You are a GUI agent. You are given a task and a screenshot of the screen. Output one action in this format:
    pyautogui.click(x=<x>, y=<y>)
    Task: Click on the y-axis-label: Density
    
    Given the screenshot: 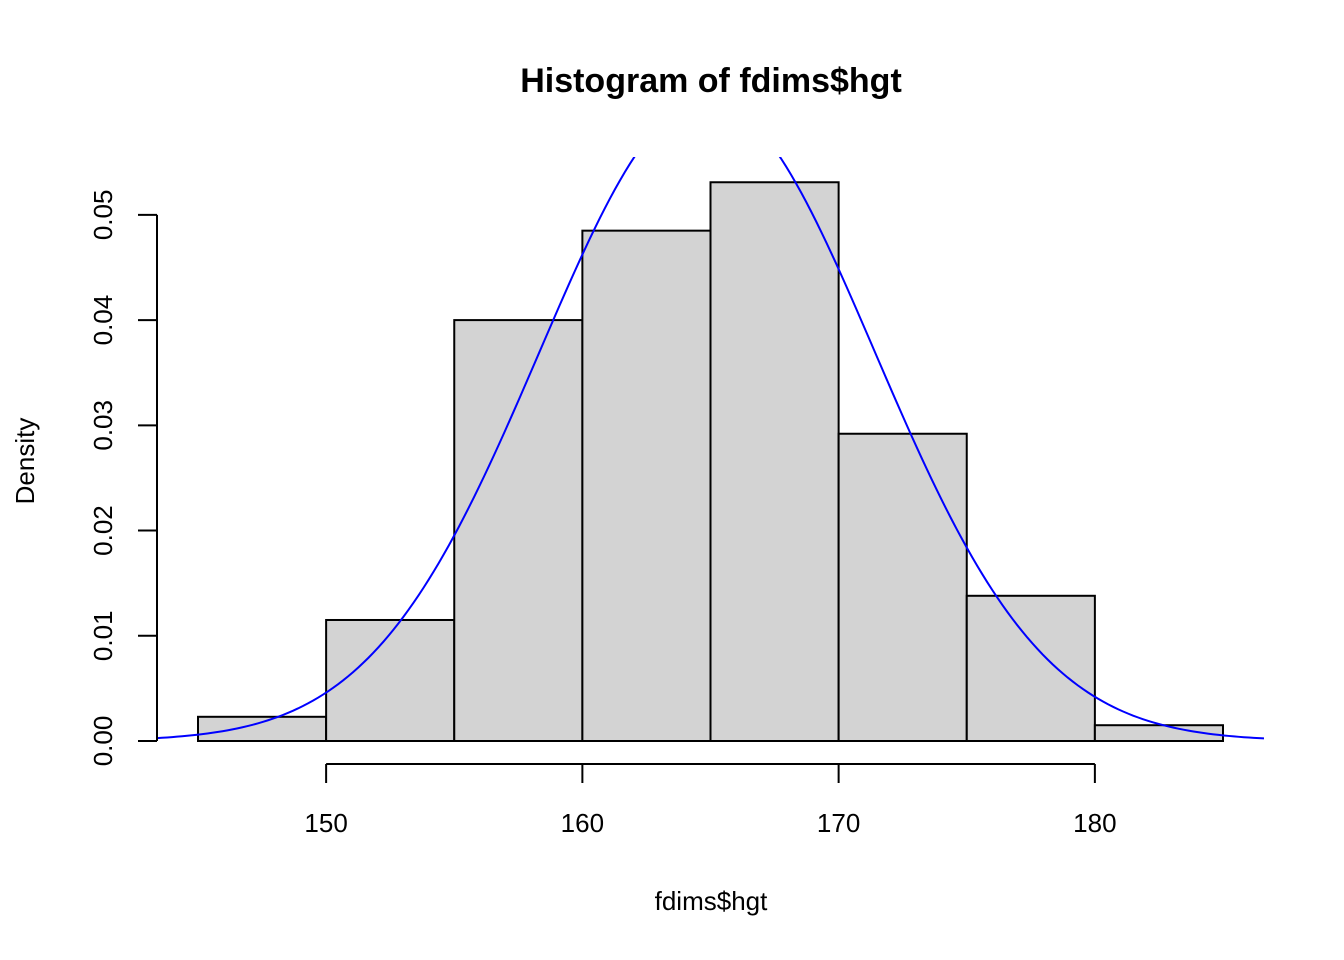 What is the action you would take?
    pyautogui.click(x=25, y=461)
    